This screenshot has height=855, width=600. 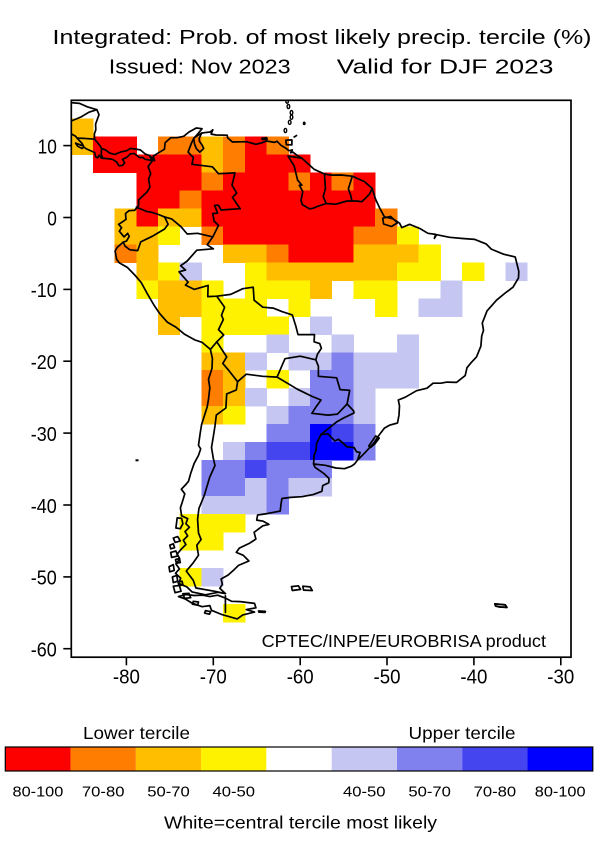 What do you see at coordinates (213, 677) in the screenshot?
I see `svg-text: -70` at bounding box center [213, 677].